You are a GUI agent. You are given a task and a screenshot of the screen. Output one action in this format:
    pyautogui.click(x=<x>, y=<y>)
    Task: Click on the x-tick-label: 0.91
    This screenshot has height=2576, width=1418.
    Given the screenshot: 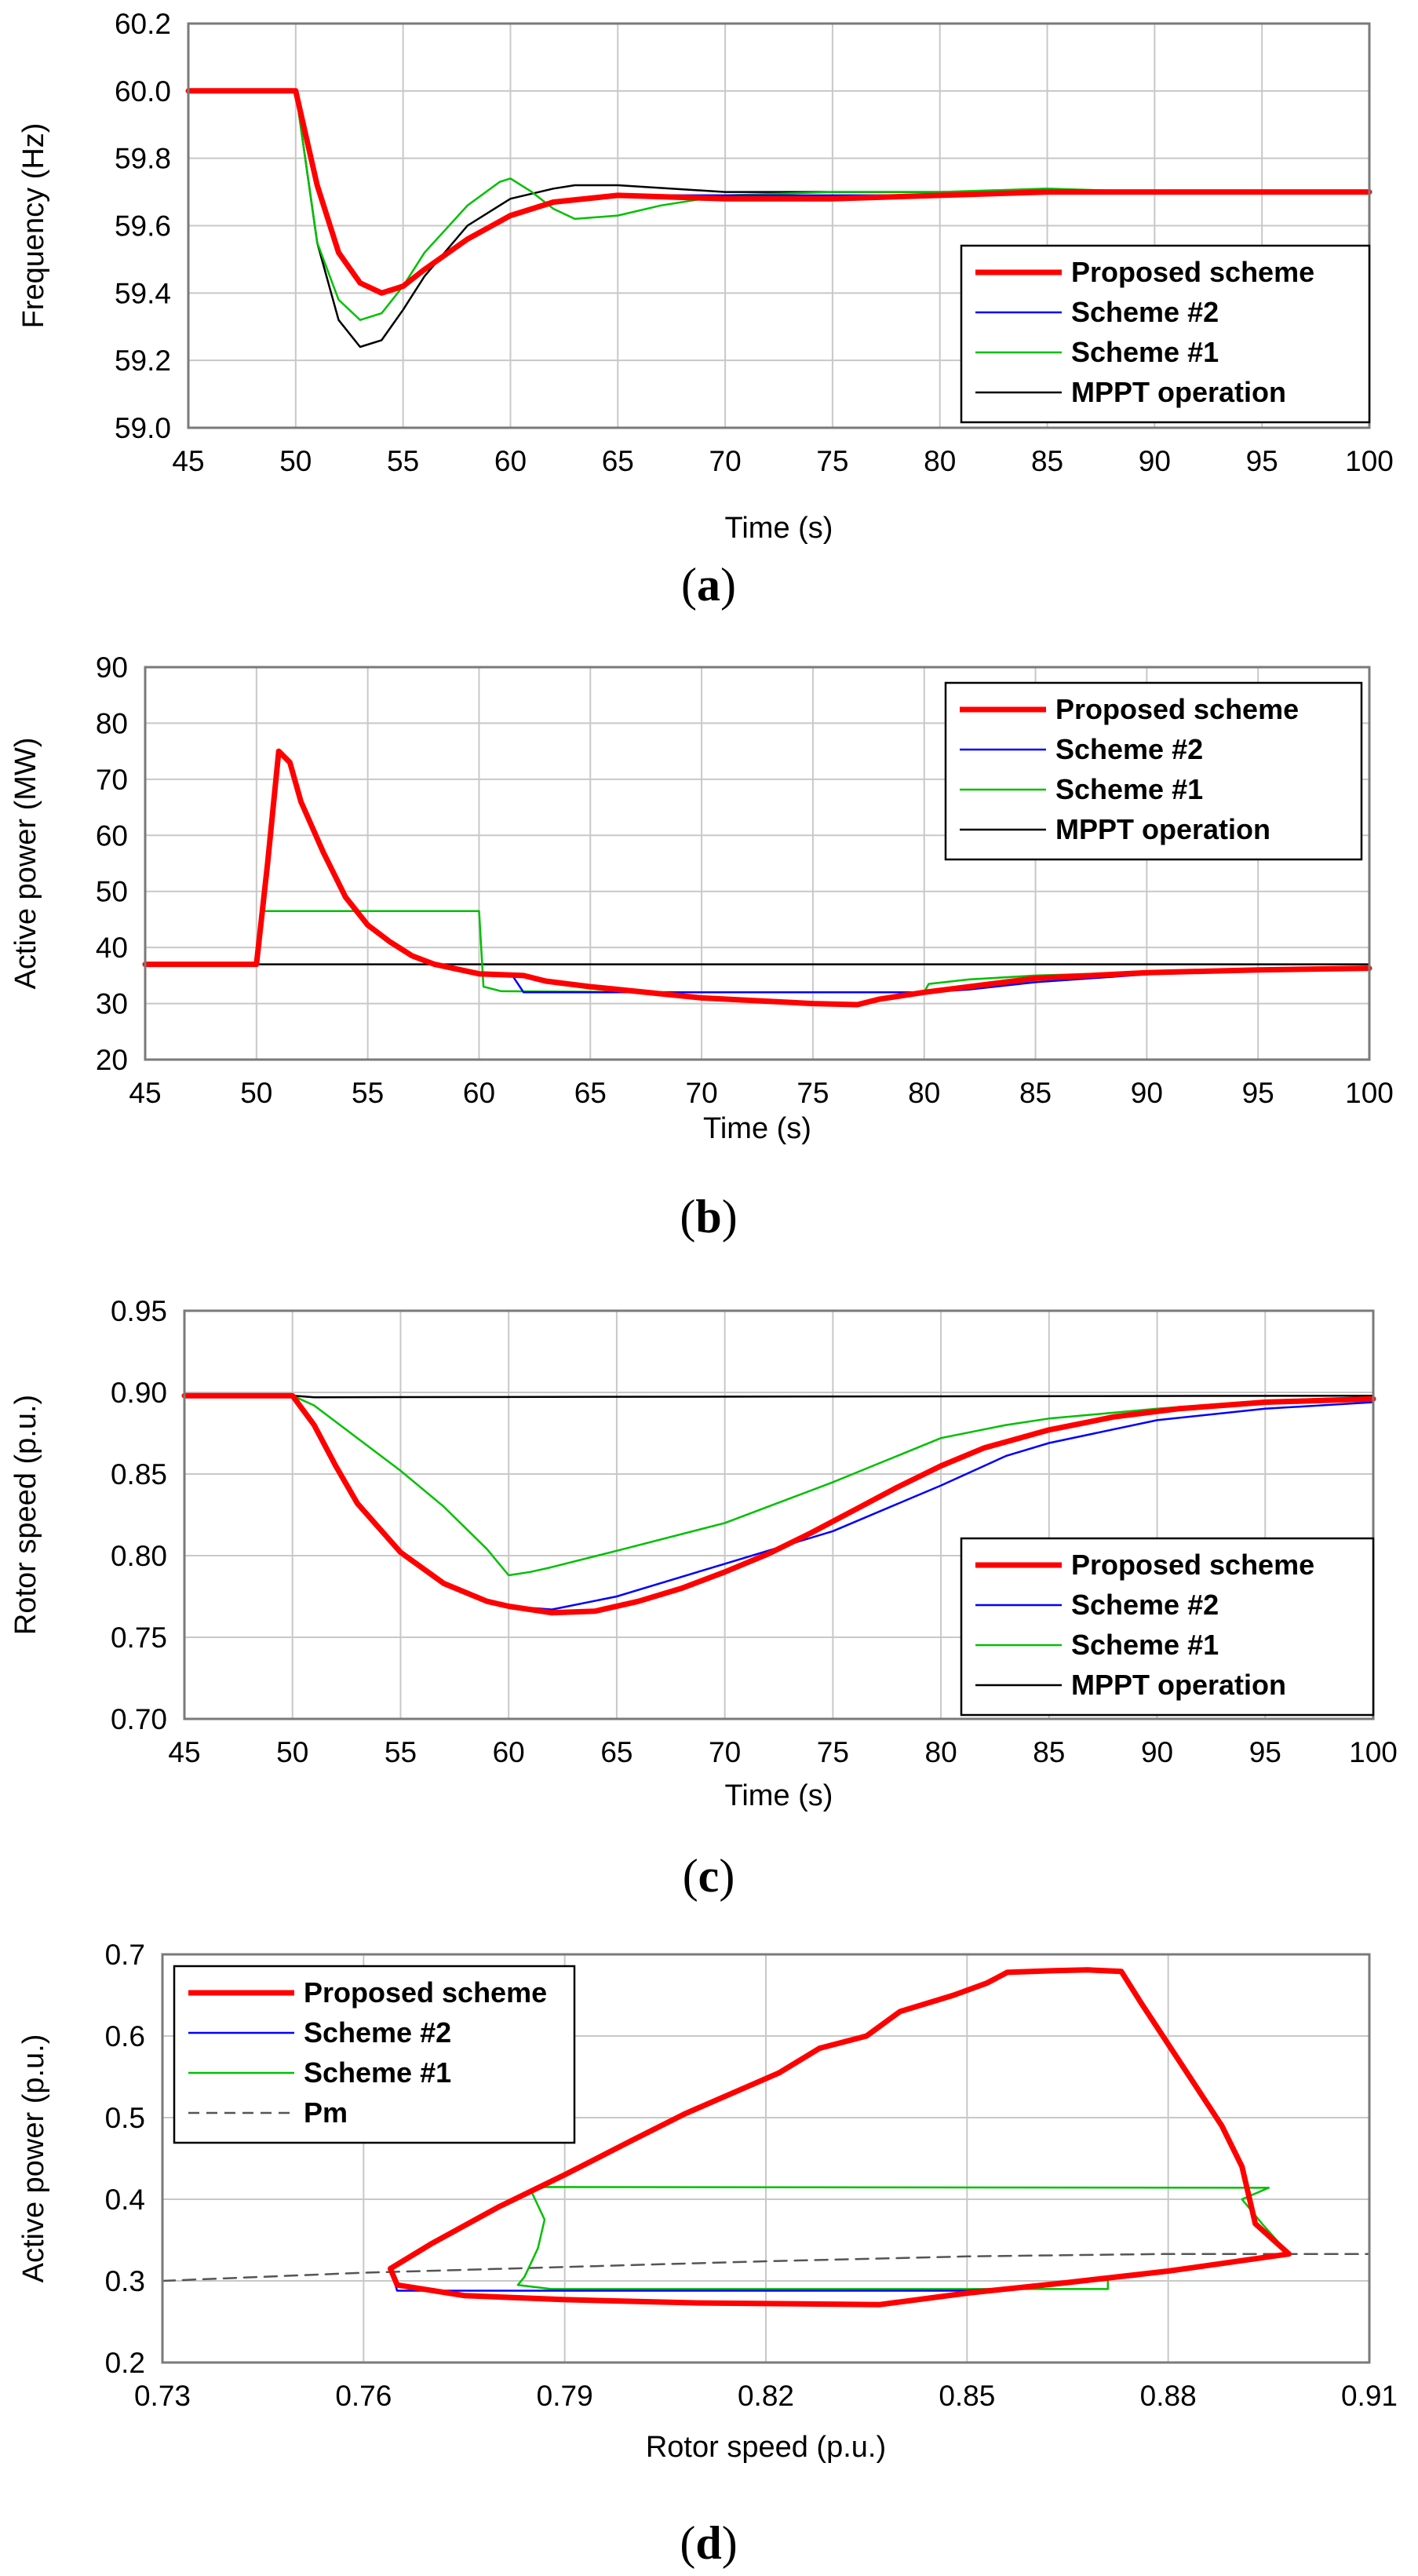 What is the action you would take?
    pyautogui.click(x=1369, y=2396)
    